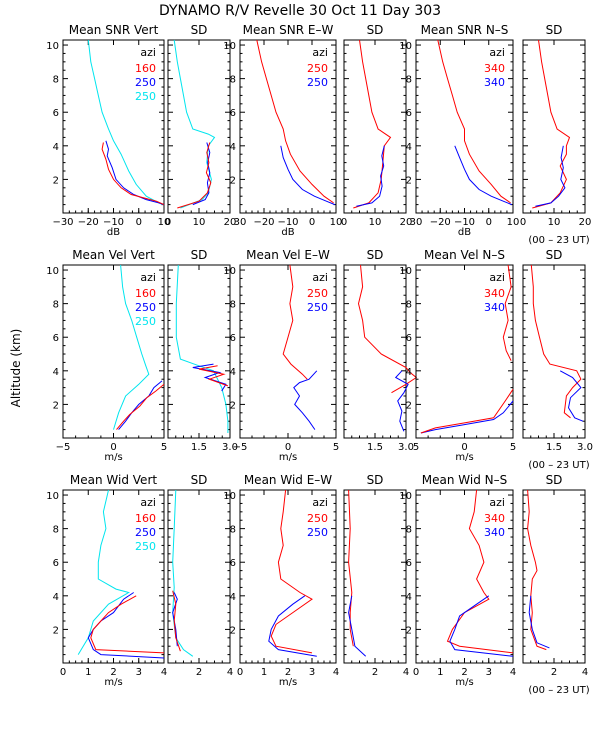 The image size is (600, 750). I want to click on y-axis-label: Altitude (km), so click(16, 368).